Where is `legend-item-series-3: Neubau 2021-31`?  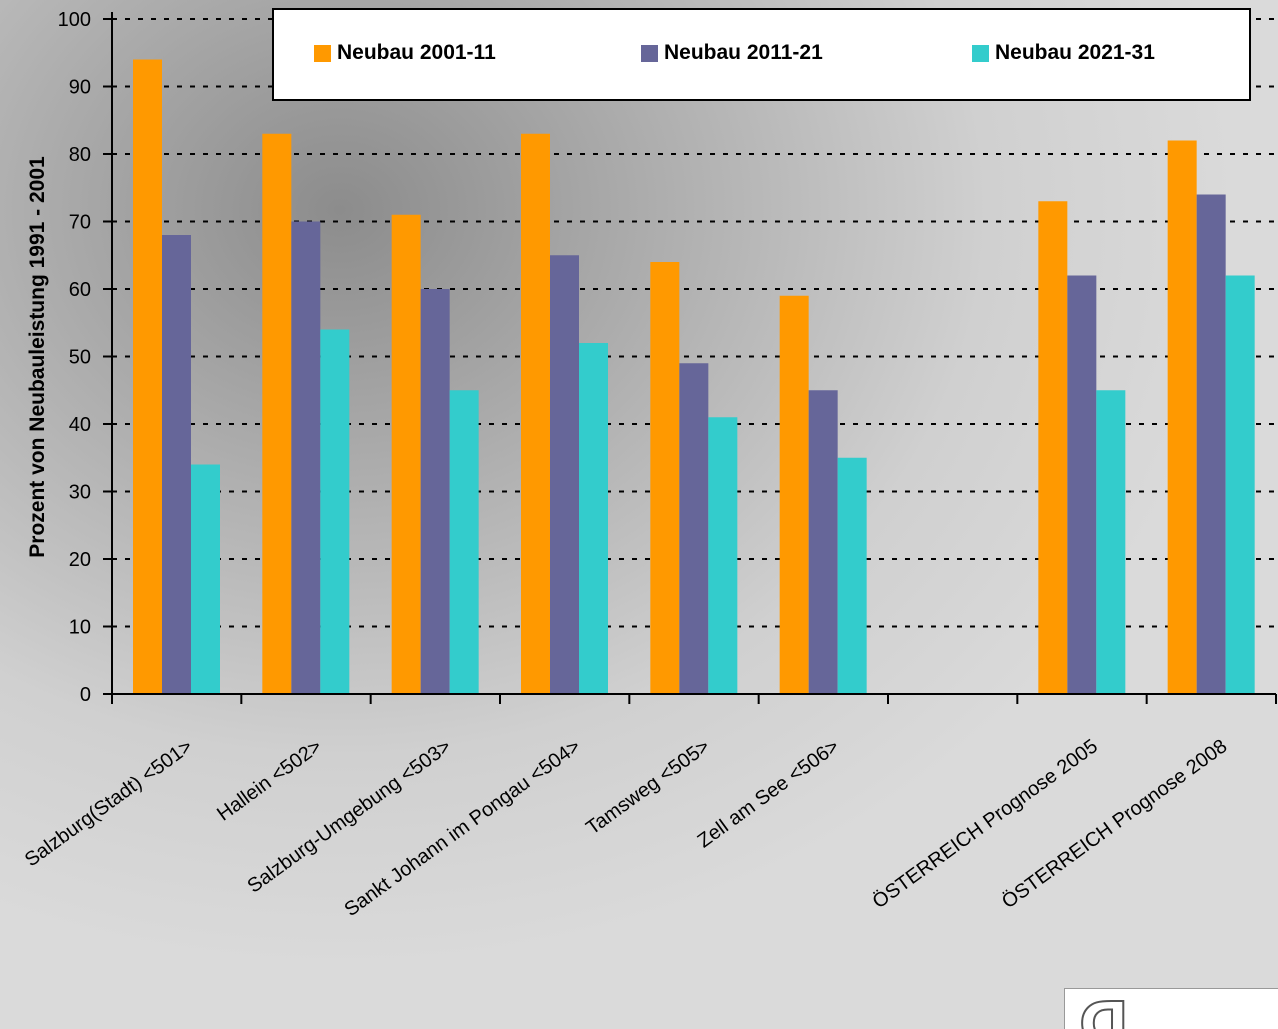
legend-item-series-3: Neubau 2021-31 is located at coordinates (1063, 53).